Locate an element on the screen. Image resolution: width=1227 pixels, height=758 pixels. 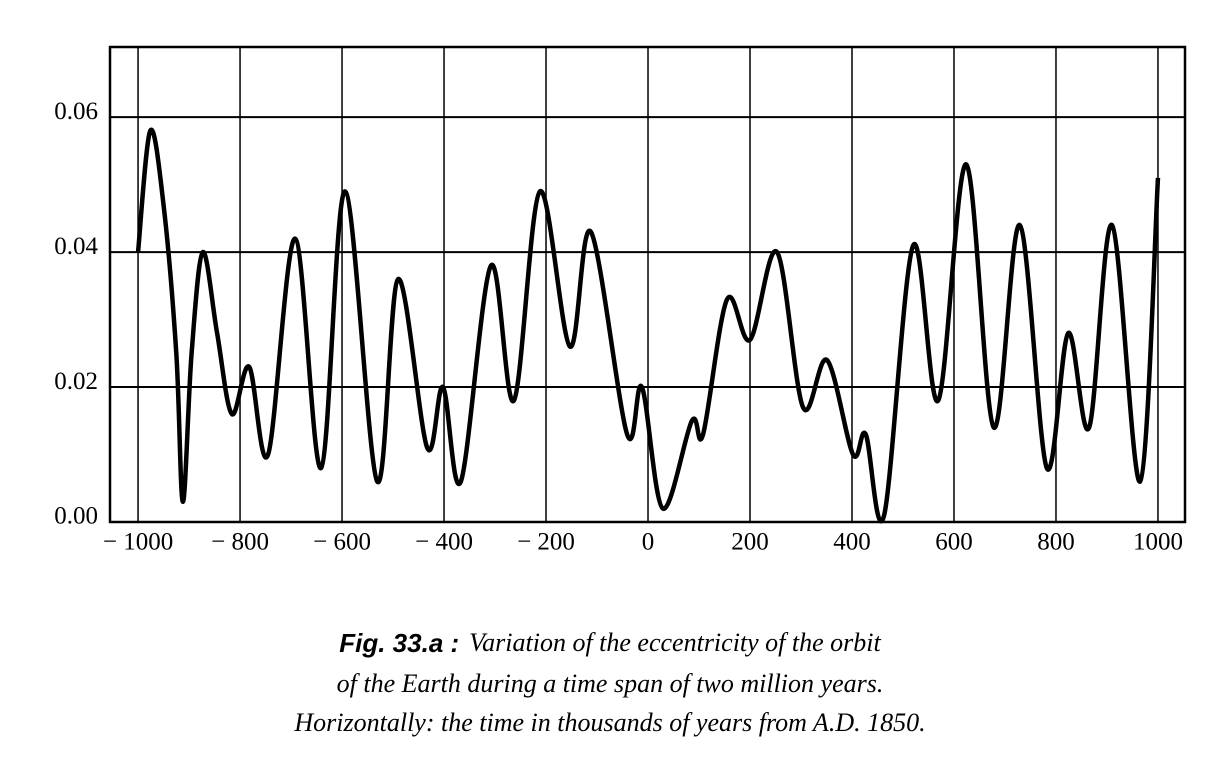
x-tick-label: − 400 is located at coordinates (444, 542).